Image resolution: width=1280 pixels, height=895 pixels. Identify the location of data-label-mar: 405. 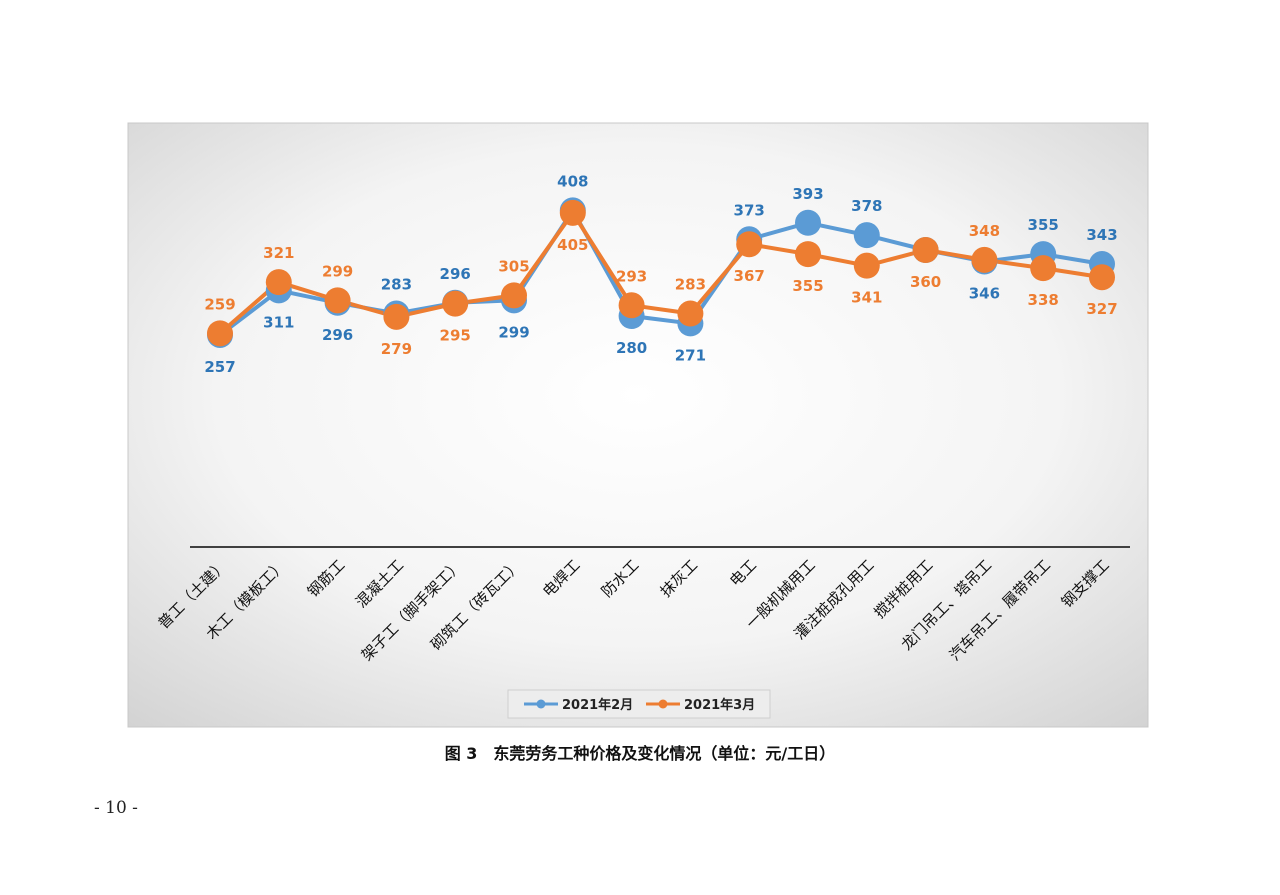
(572, 245).